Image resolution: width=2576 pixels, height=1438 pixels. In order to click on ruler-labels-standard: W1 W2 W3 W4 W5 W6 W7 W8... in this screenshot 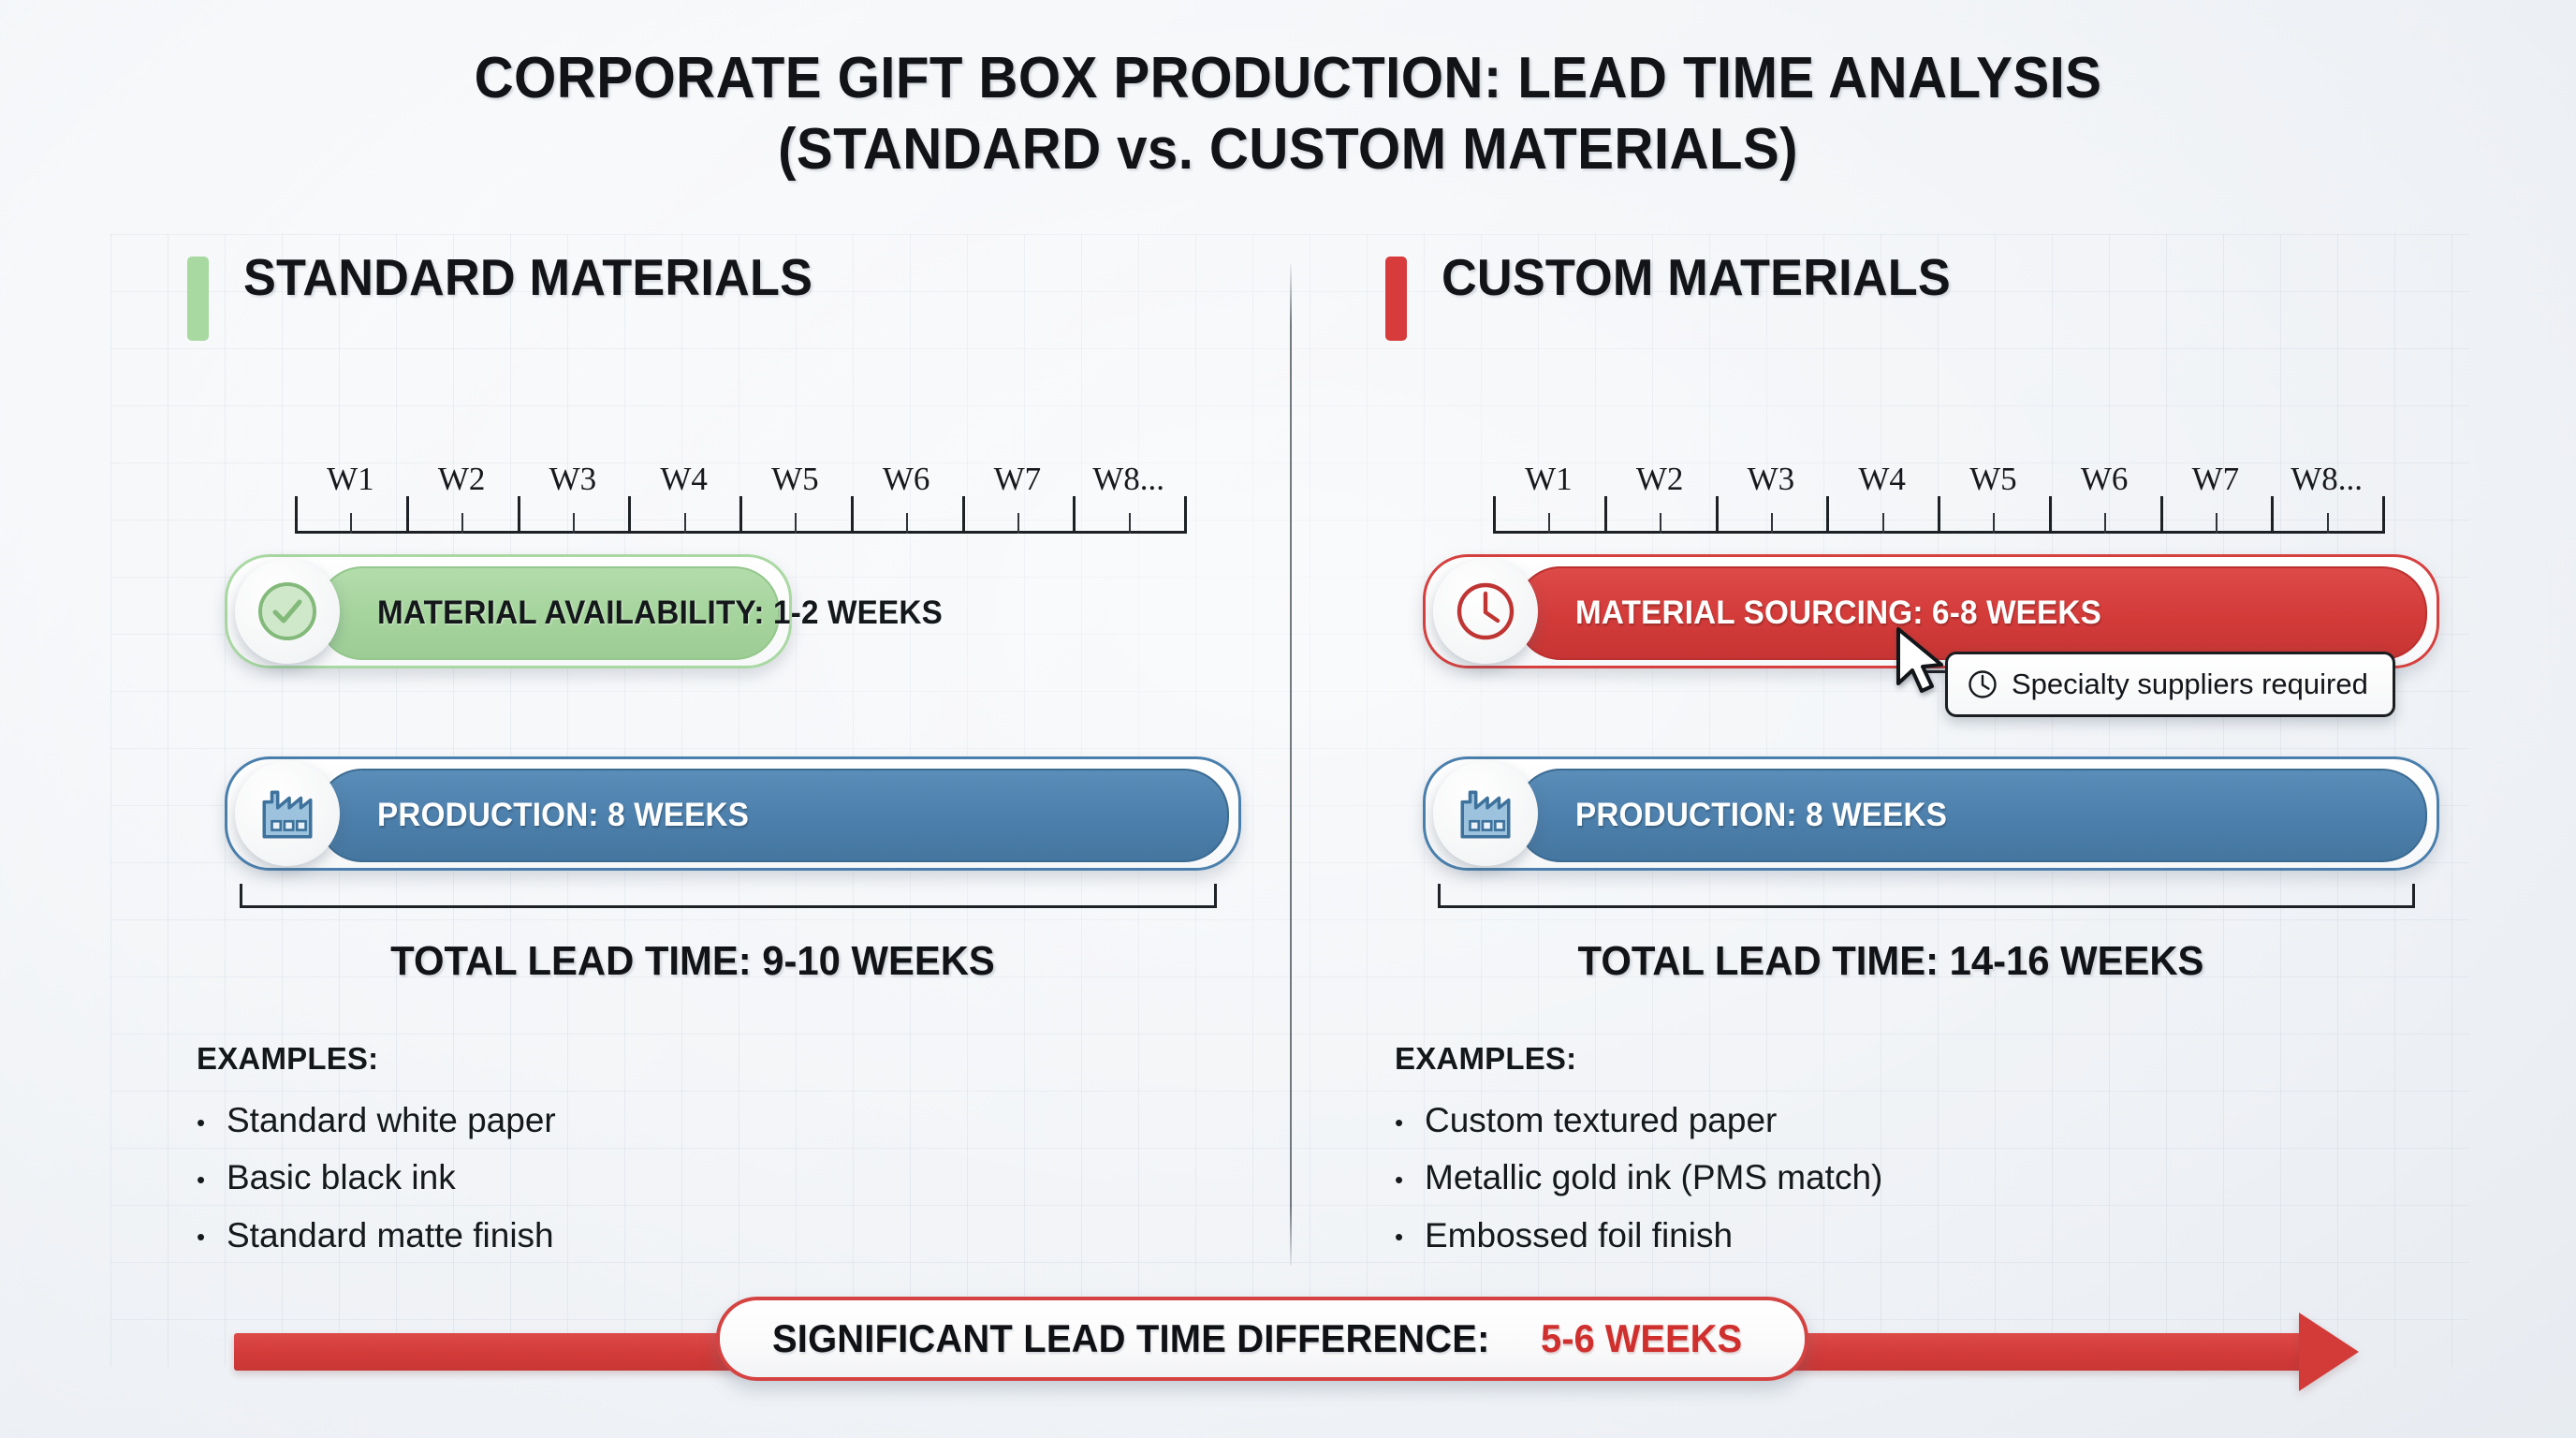, I will do `click(740, 479)`.